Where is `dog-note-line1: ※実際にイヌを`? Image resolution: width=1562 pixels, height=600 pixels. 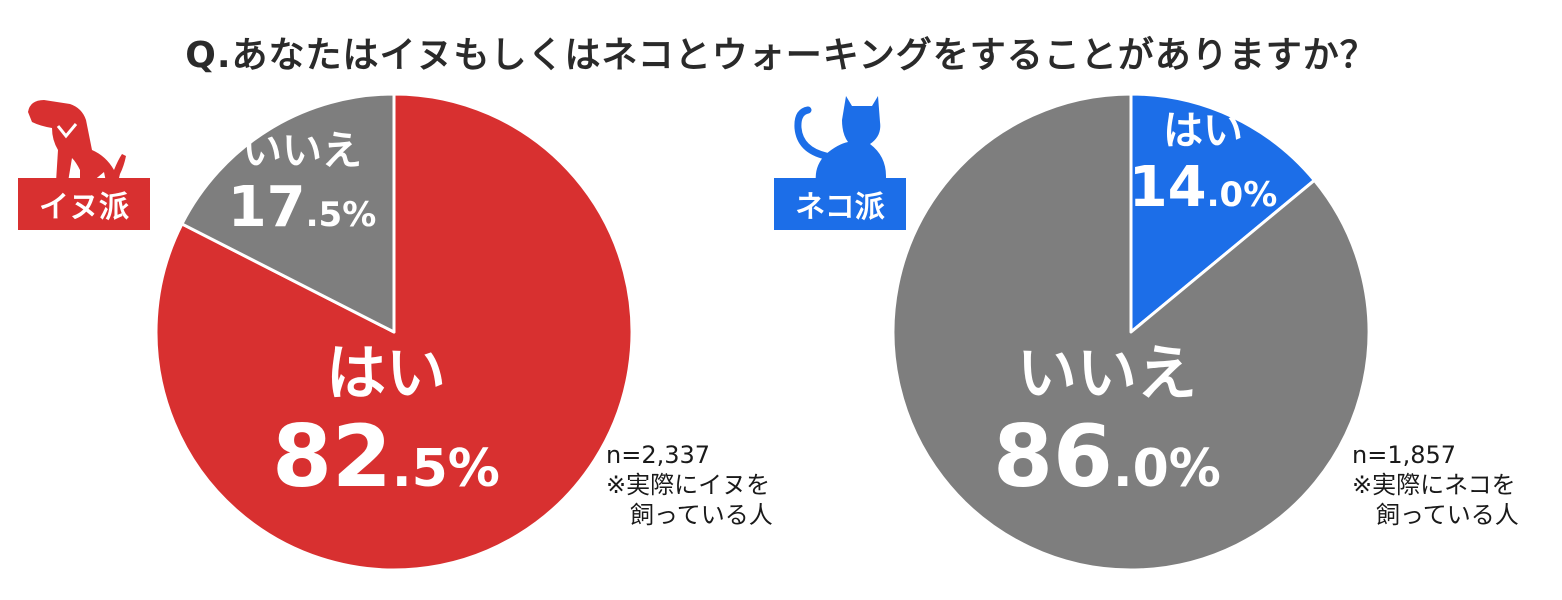 dog-note-line1: ※実際にイヌを is located at coordinates (688, 485).